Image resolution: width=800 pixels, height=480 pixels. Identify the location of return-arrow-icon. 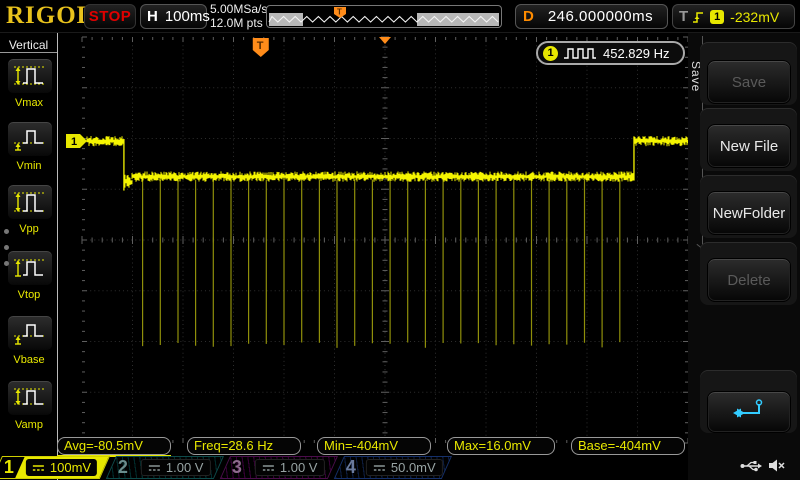
(748, 408).